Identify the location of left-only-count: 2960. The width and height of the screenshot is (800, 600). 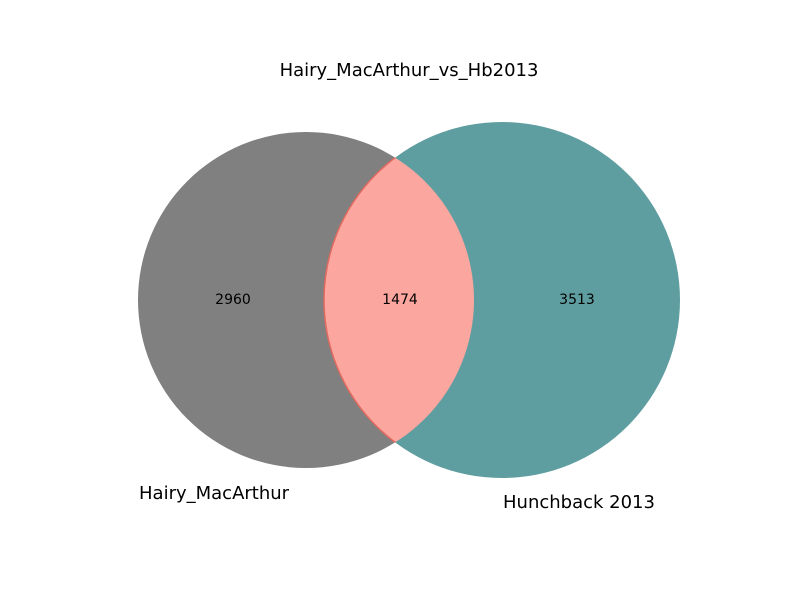
(233, 300).